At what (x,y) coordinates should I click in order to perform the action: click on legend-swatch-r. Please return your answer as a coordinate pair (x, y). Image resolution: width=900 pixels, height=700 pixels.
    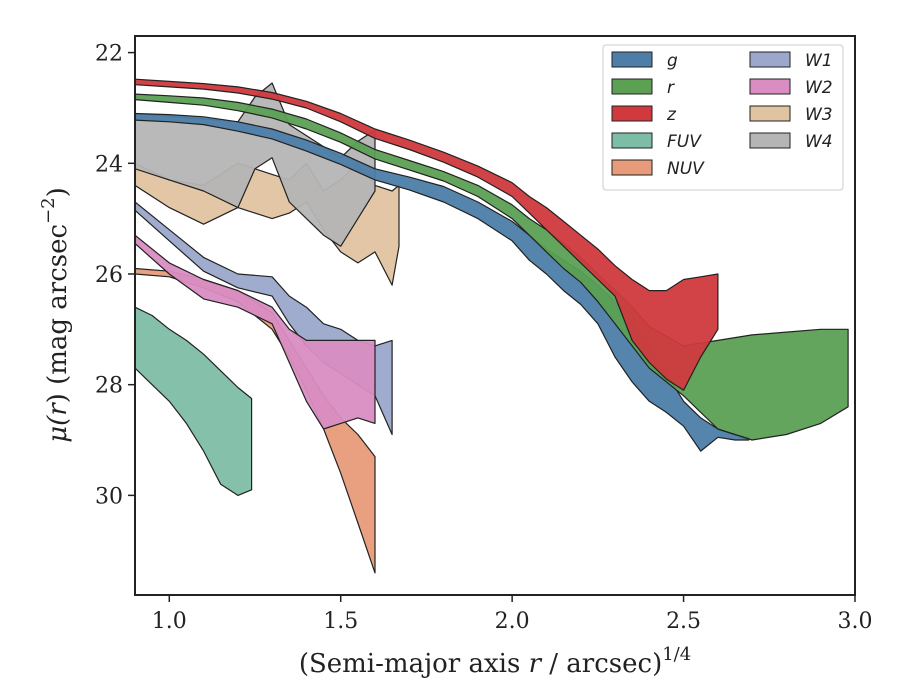
    Looking at the image, I should click on (632, 86).